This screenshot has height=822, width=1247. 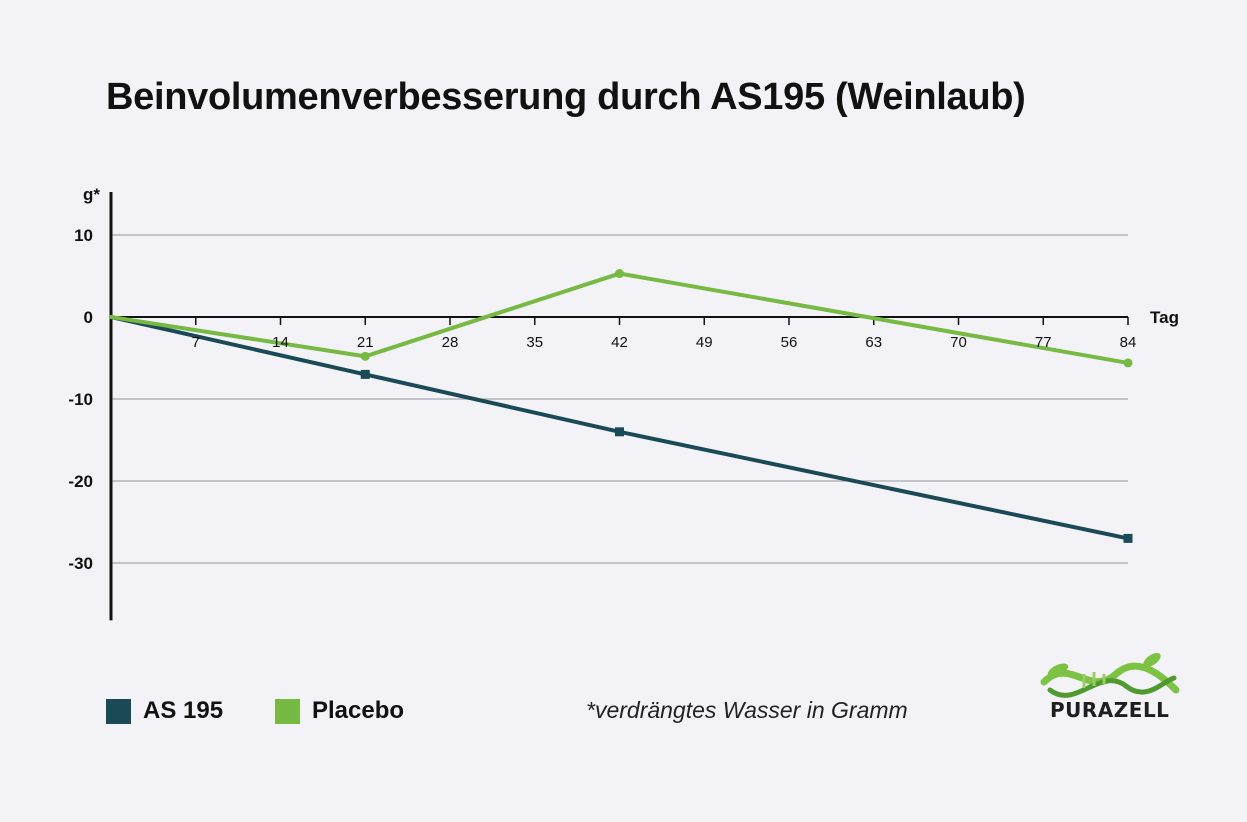 What do you see at coordinates (1110, 710) in the screenshot?
I see `logo-text: PURAZELL` at bounding box center [1110, 710].